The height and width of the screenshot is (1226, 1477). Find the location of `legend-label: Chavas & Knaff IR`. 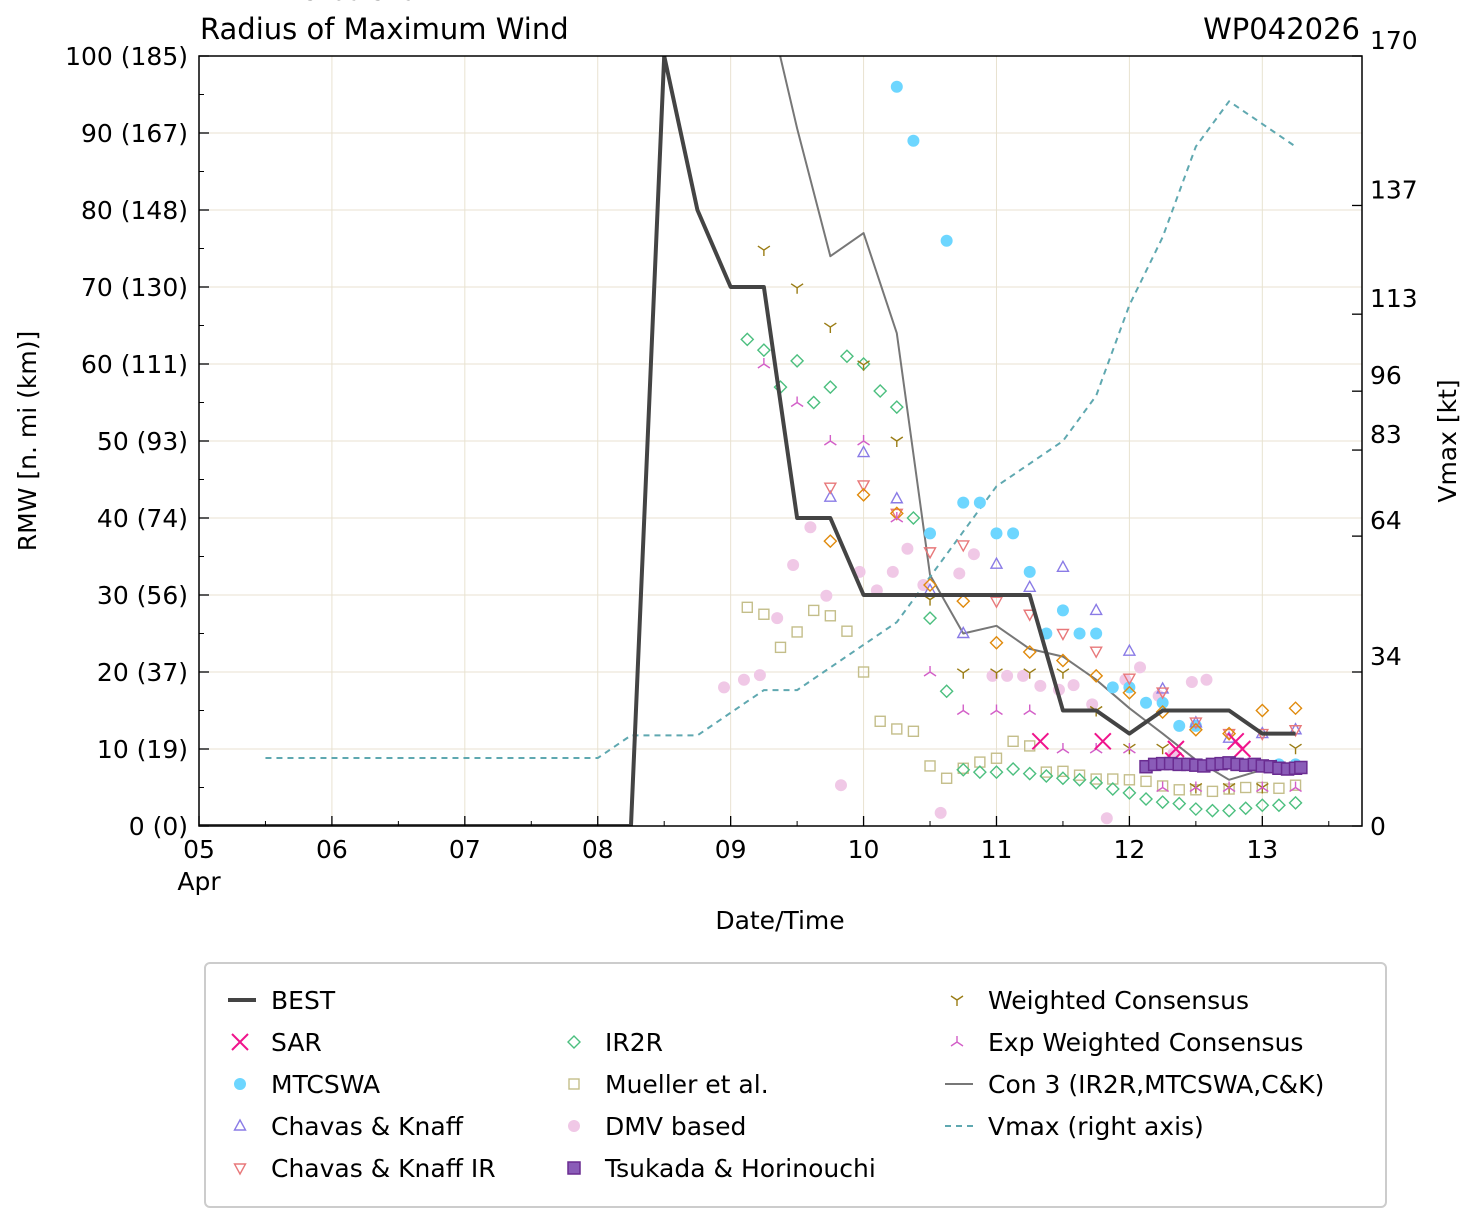

legend-label: Chavas & Knaff IR is located at coordinates (383, 1168).